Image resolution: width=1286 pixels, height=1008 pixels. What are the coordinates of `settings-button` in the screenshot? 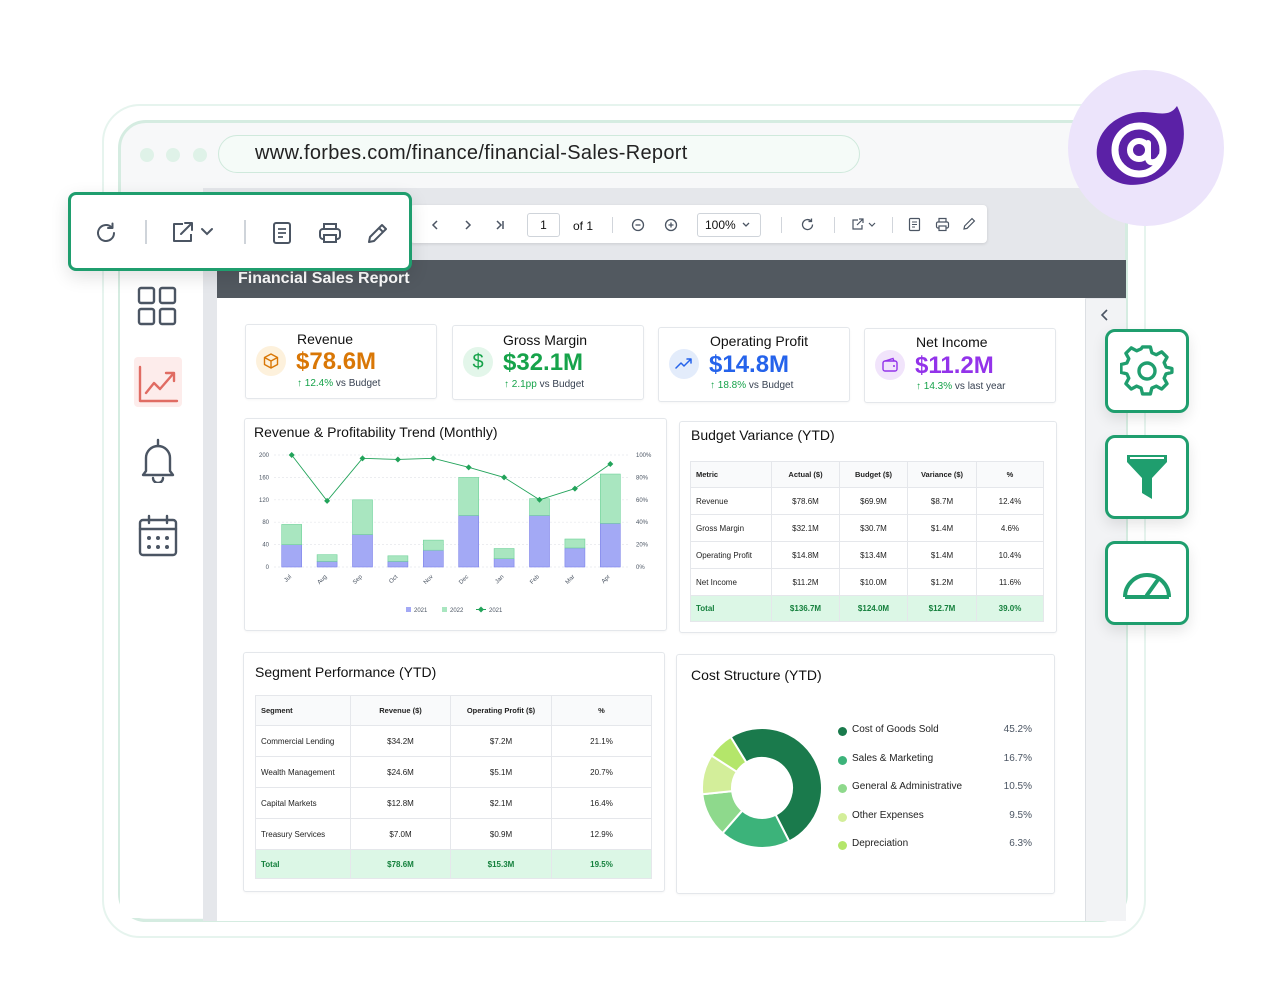 It's located at (1147, 371).